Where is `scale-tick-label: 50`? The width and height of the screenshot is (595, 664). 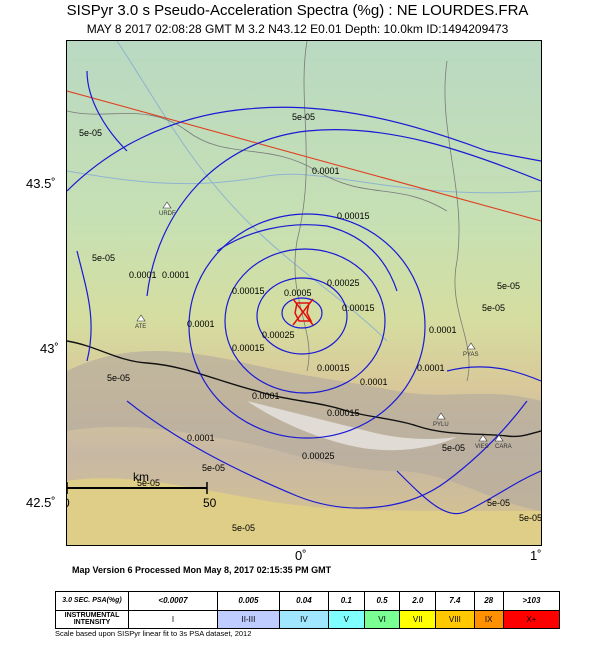 scale-tick-label: 50 is located at coordinates (210, 503).